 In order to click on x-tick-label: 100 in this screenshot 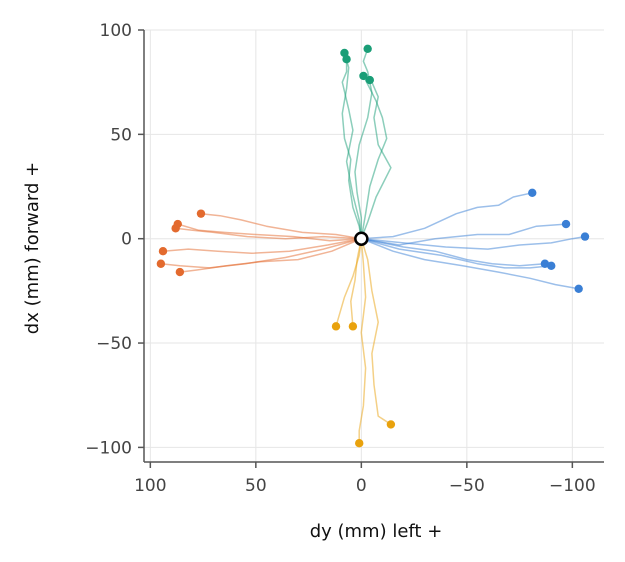, I will do `click(150, 486)`.